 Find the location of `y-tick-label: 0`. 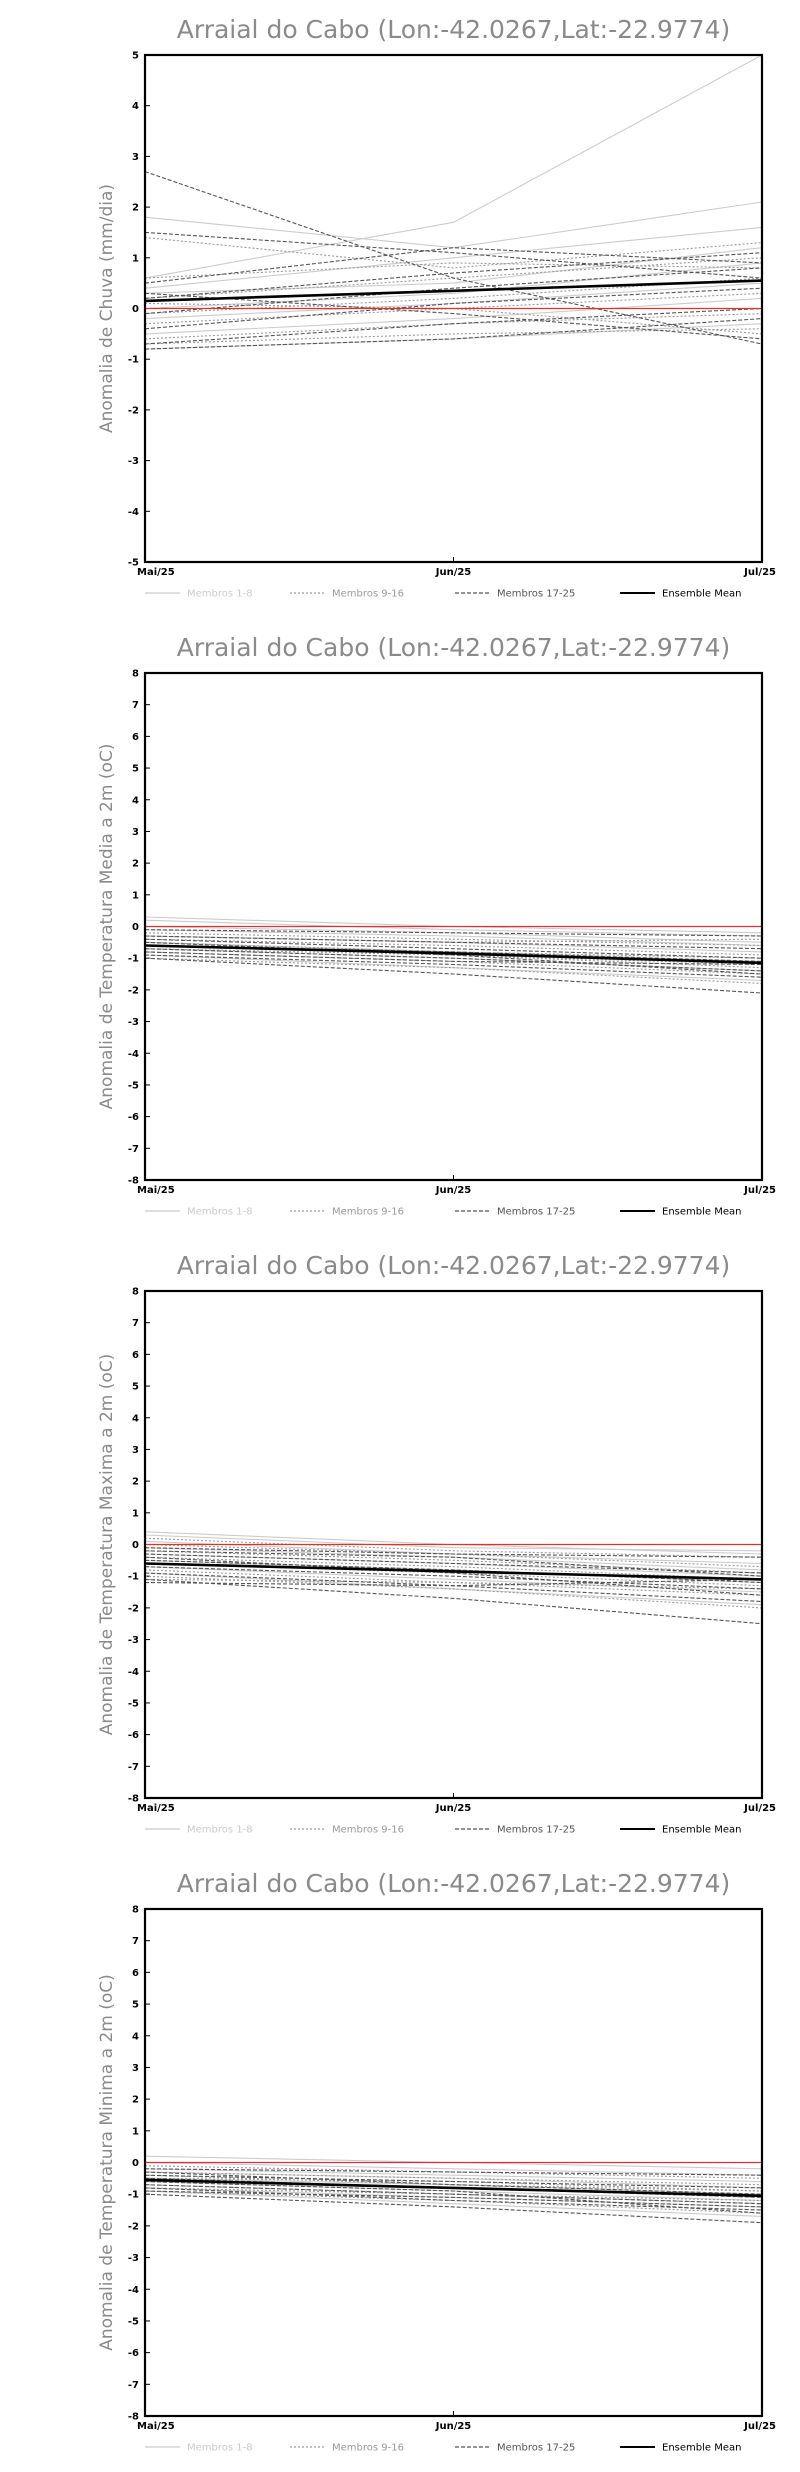

y-tick-label: 0 is located at coordinates (135, 309).